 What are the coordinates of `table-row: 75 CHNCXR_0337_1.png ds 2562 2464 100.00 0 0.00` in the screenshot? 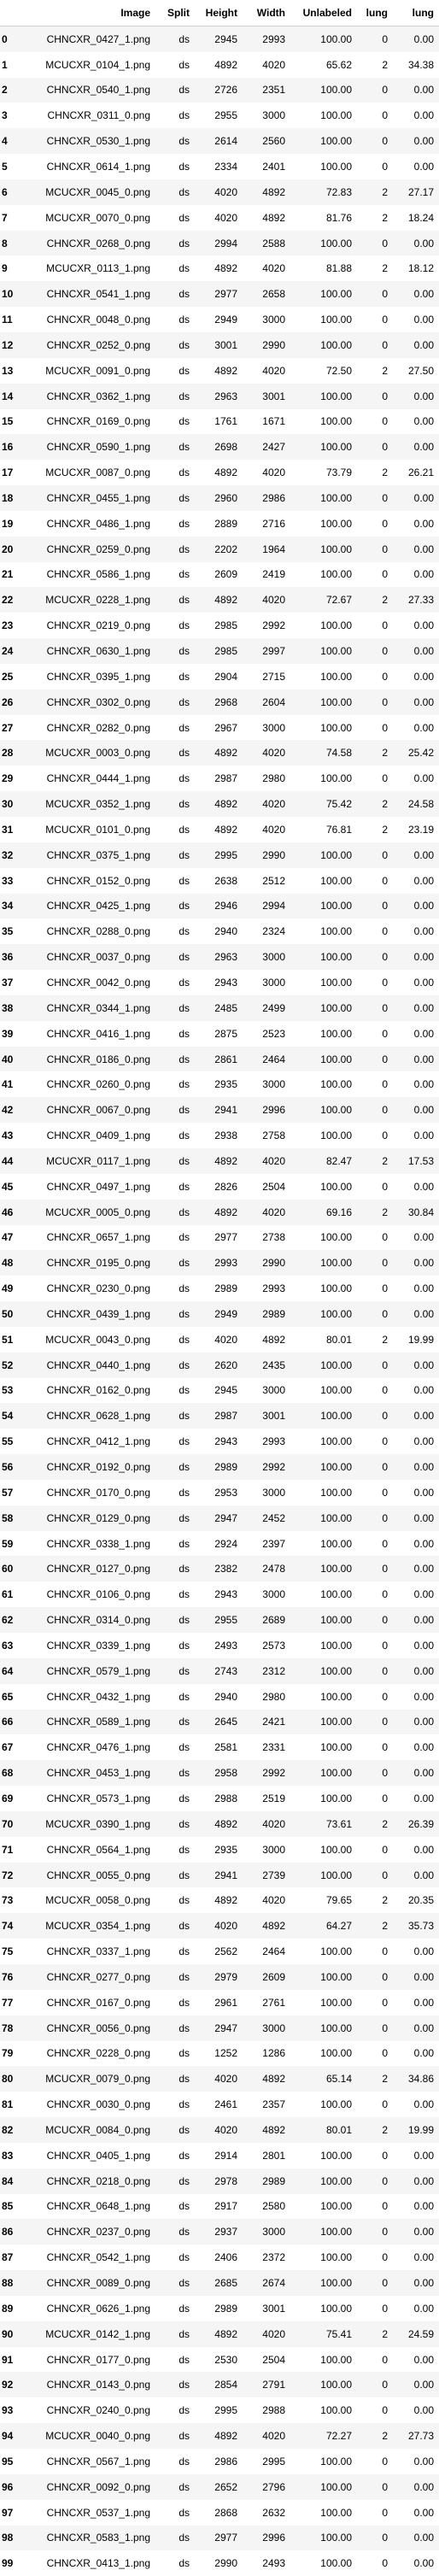 It's located at (219, 1951).